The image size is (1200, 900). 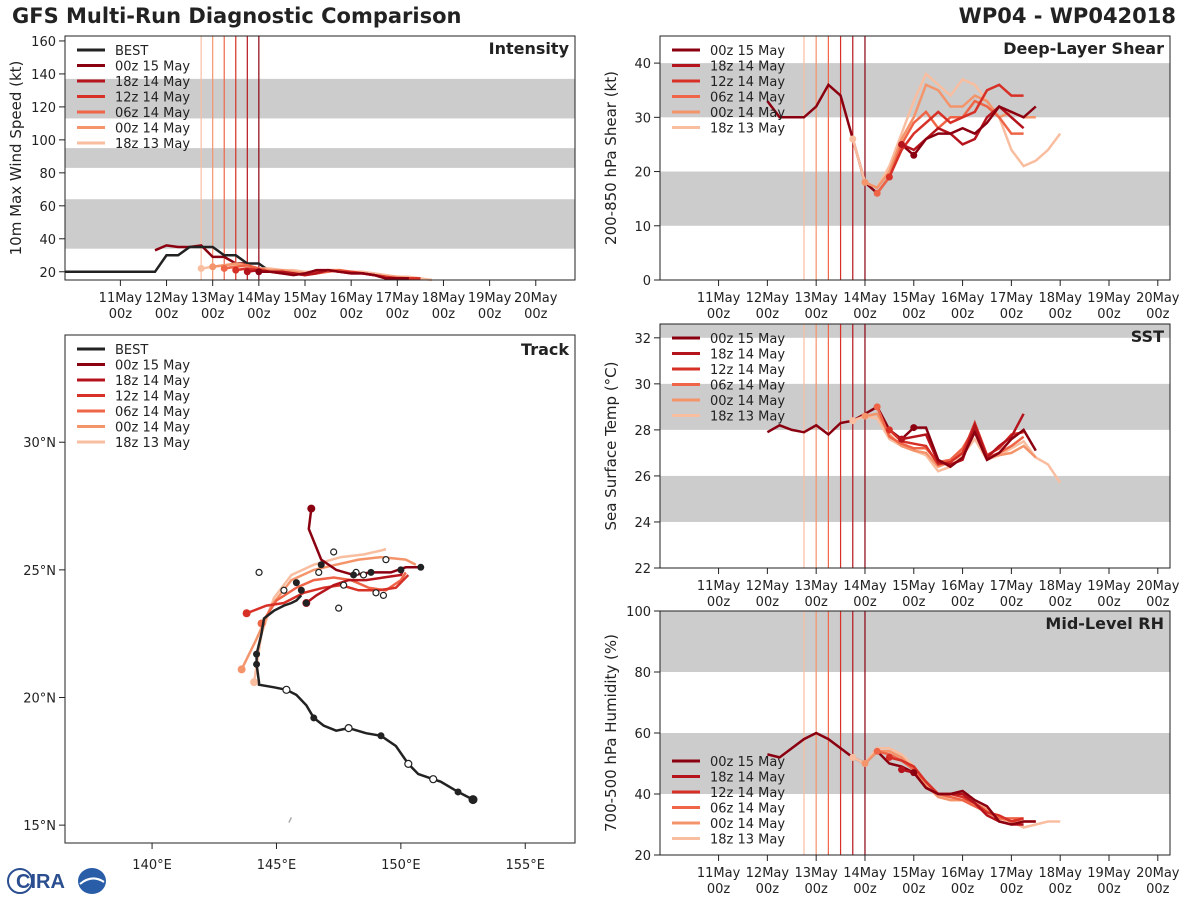 I want to click on panel-title: Deep-Layer Shear, so click(x=1083, y=48).